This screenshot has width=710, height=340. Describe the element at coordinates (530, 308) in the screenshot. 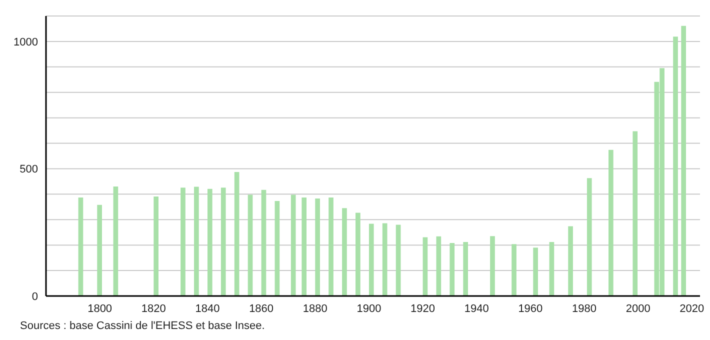

I see `x-tick-label: 1960` at that location.